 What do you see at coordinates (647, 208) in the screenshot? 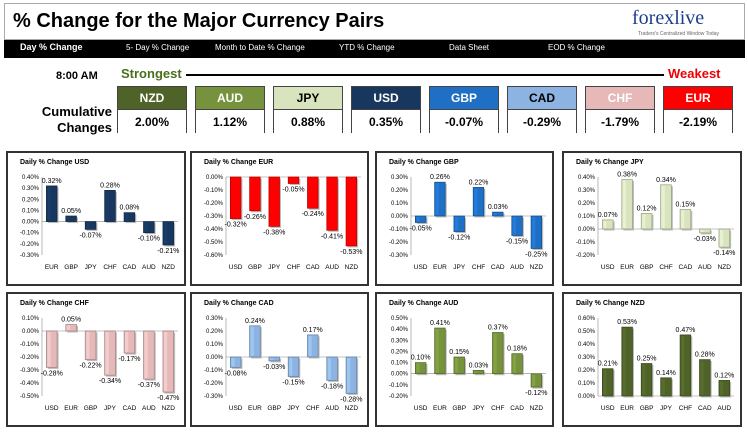
I see `data-label: 0.12%` at bounding box center [647, 208].